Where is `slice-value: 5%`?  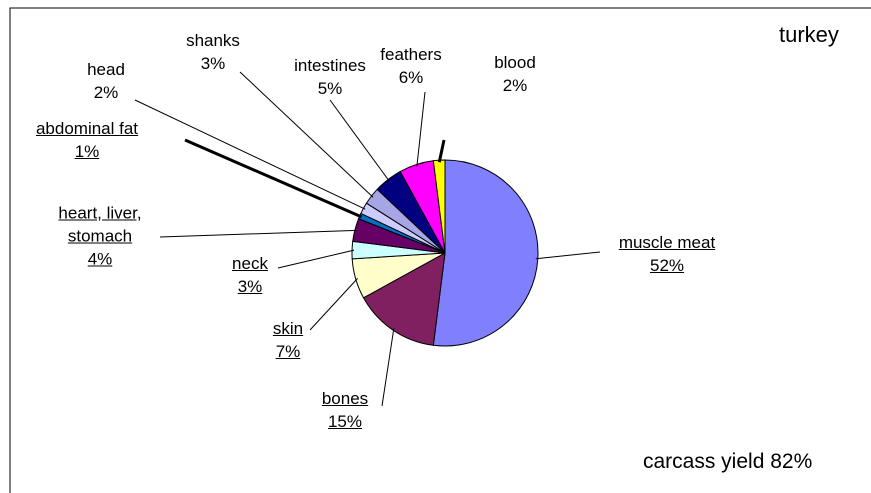
slice-value: 5% is located at coordinates (330, 88).